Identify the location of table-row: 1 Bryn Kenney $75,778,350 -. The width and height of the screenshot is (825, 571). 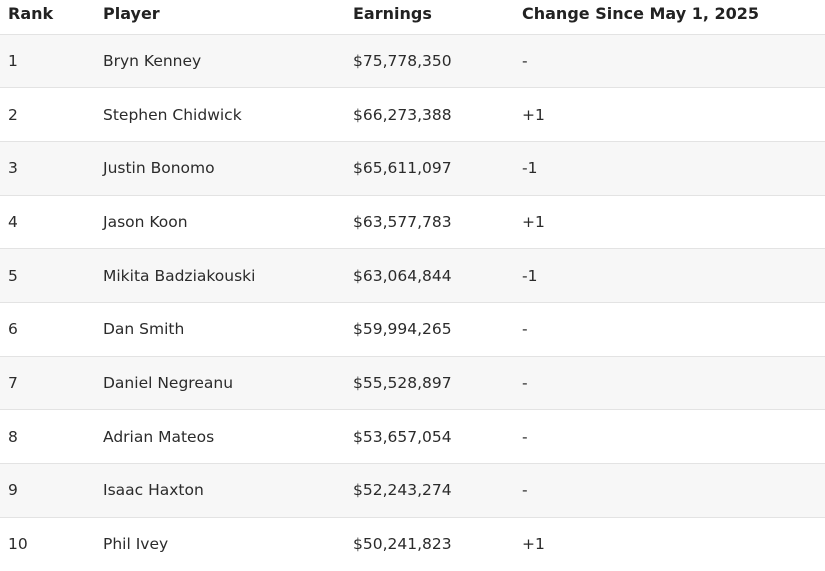
(412, 61).